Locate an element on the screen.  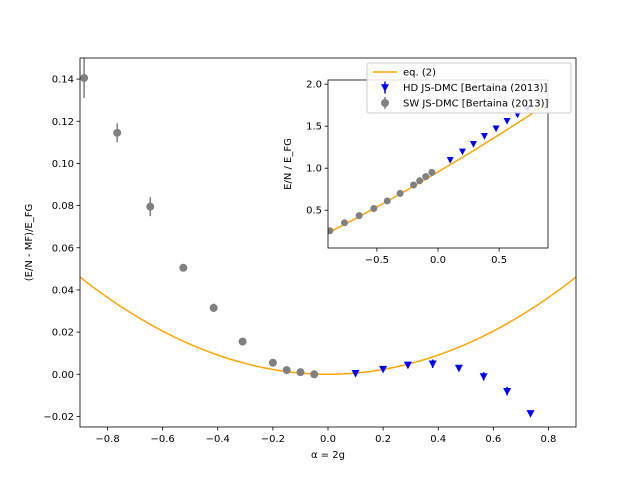
main-y-tick-label: 0.10 is located at coordinates (63, 164).